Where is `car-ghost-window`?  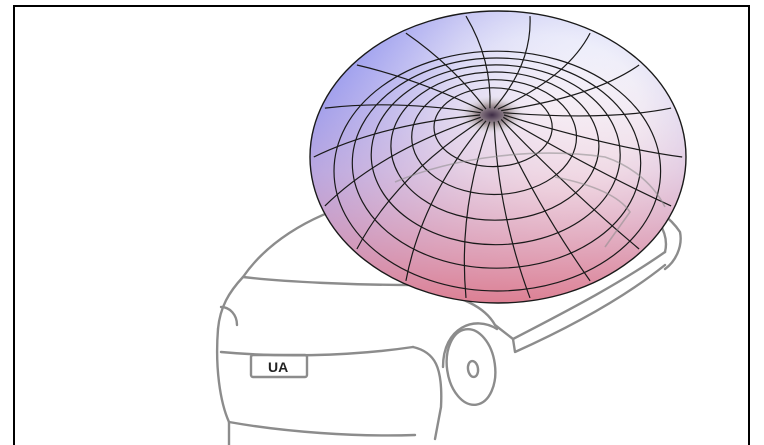
car-ghost-window is located at coordinates (592, 212).